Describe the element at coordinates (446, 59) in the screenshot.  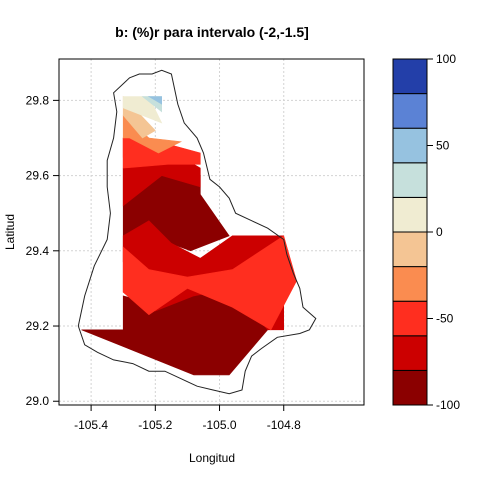
I see `colorbar-tick-label: 100` at that location.